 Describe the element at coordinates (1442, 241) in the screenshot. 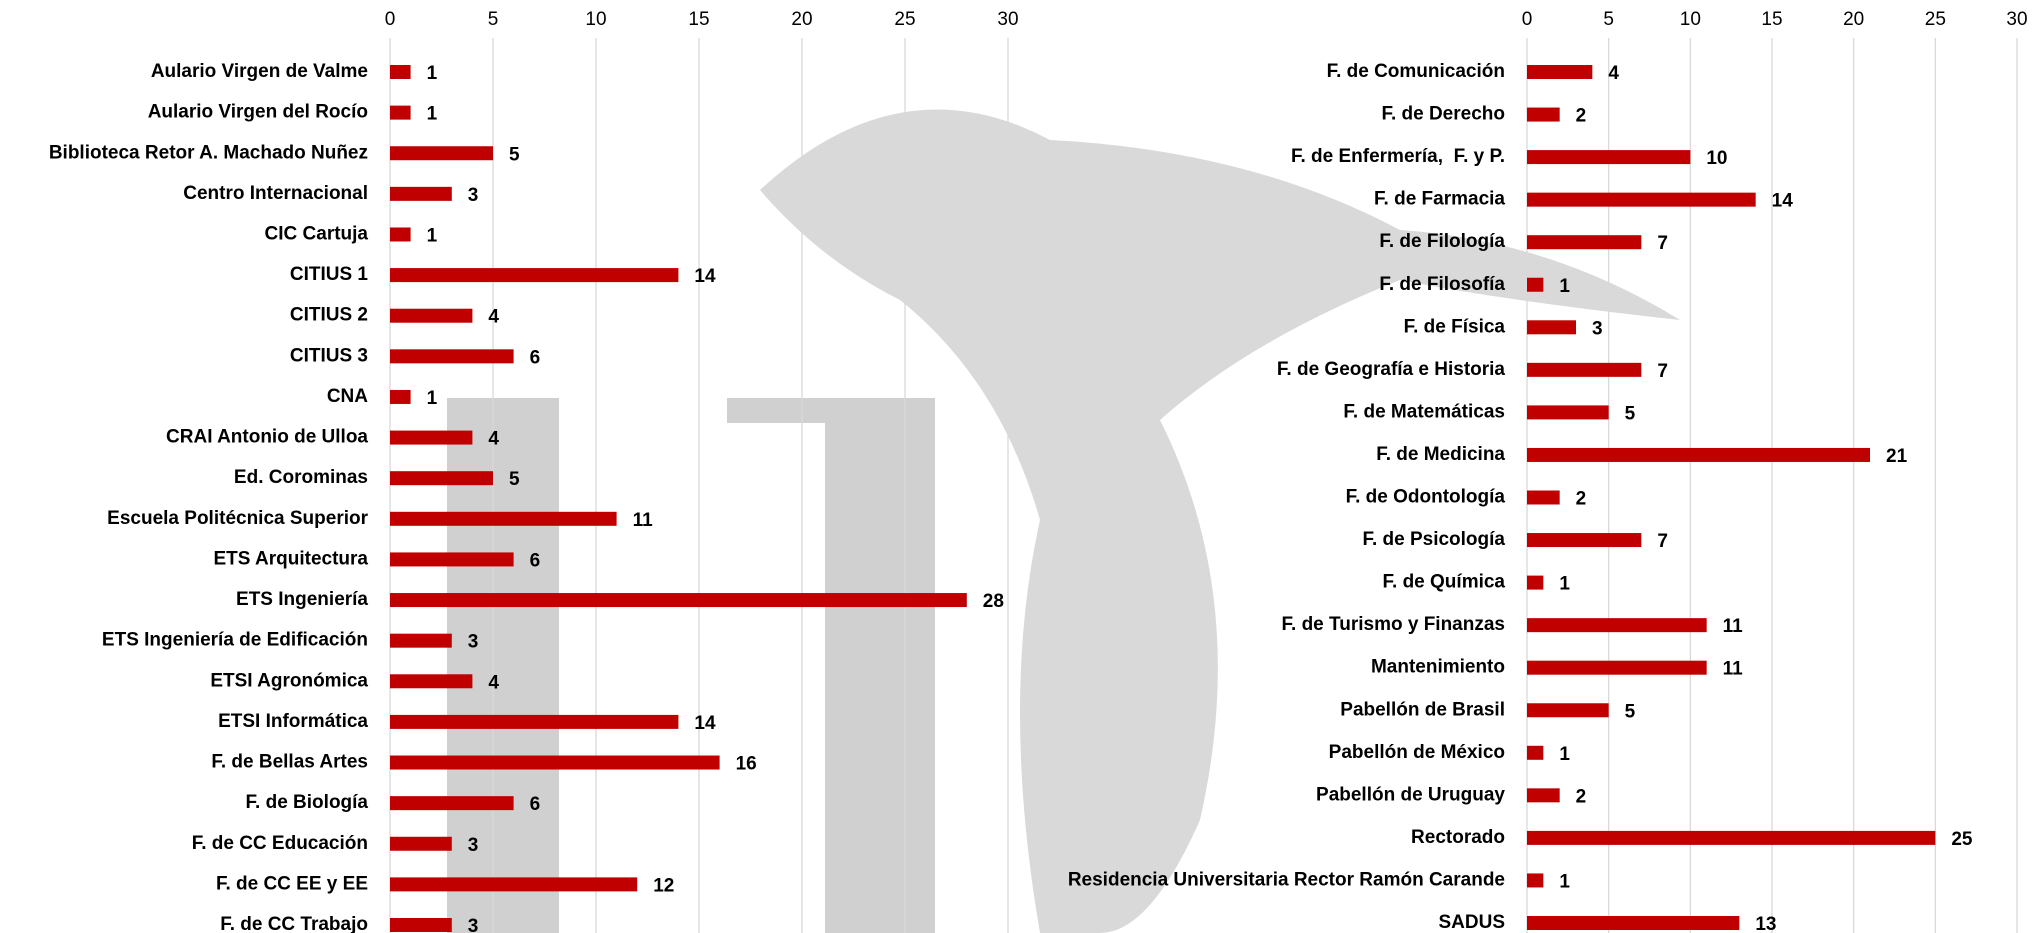

I see `category-label: F. de Filología` at that location.